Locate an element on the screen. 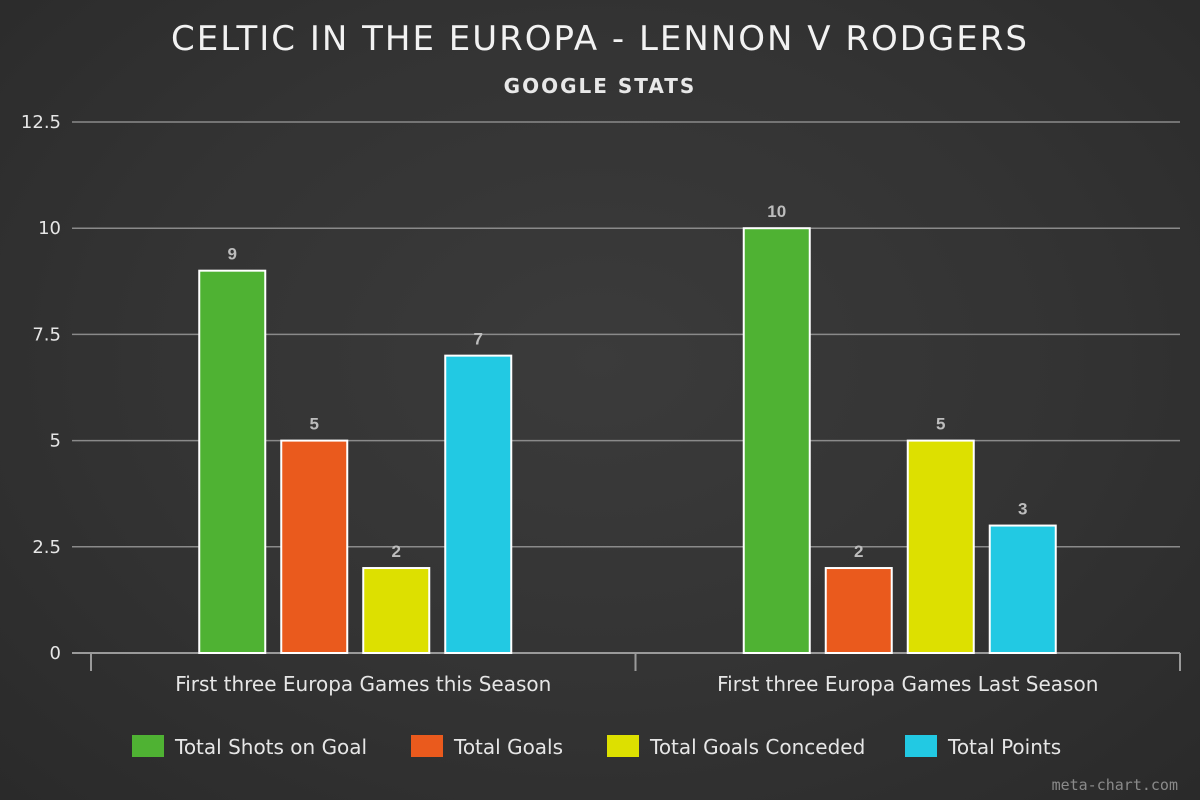  y-tick-label: 10 is located at coordinates (49, 228).